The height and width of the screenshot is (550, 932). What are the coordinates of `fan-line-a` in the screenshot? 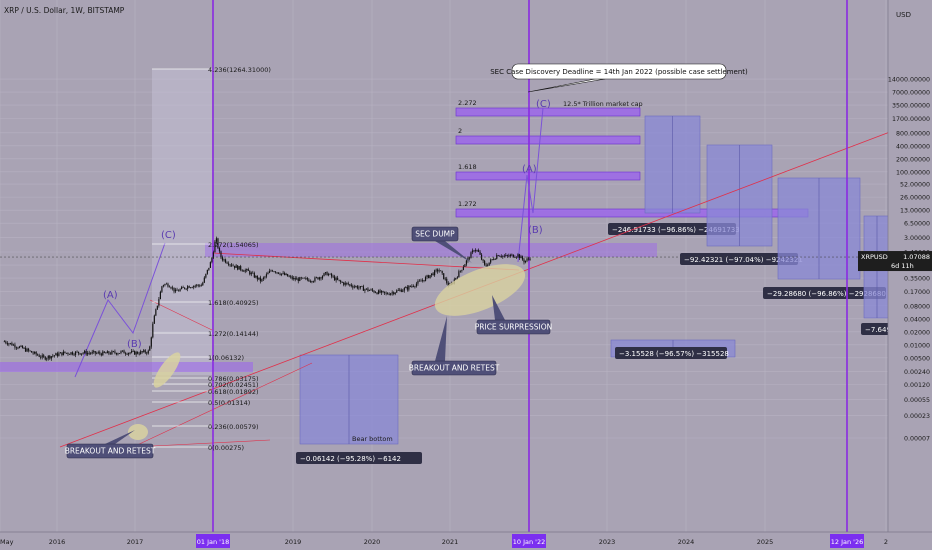 It's located at (222, 405).